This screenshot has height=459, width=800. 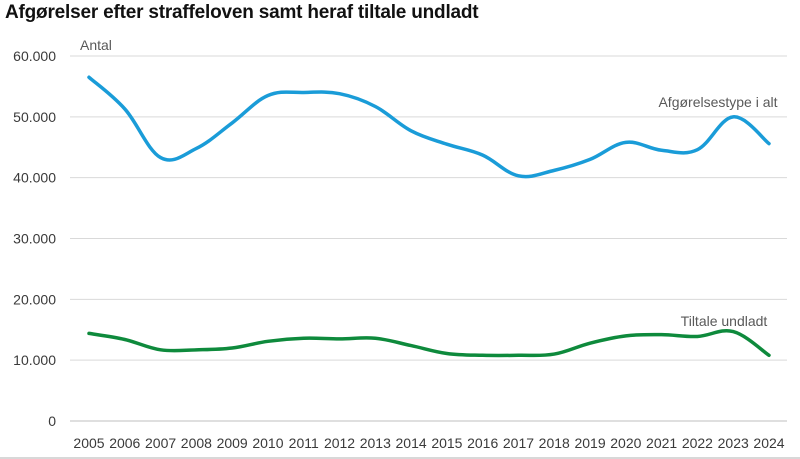 What do you see at coordinates (768, 443) in the screenshot?
I see `x-tick-label: 2024` at bounding box center [768, 443].